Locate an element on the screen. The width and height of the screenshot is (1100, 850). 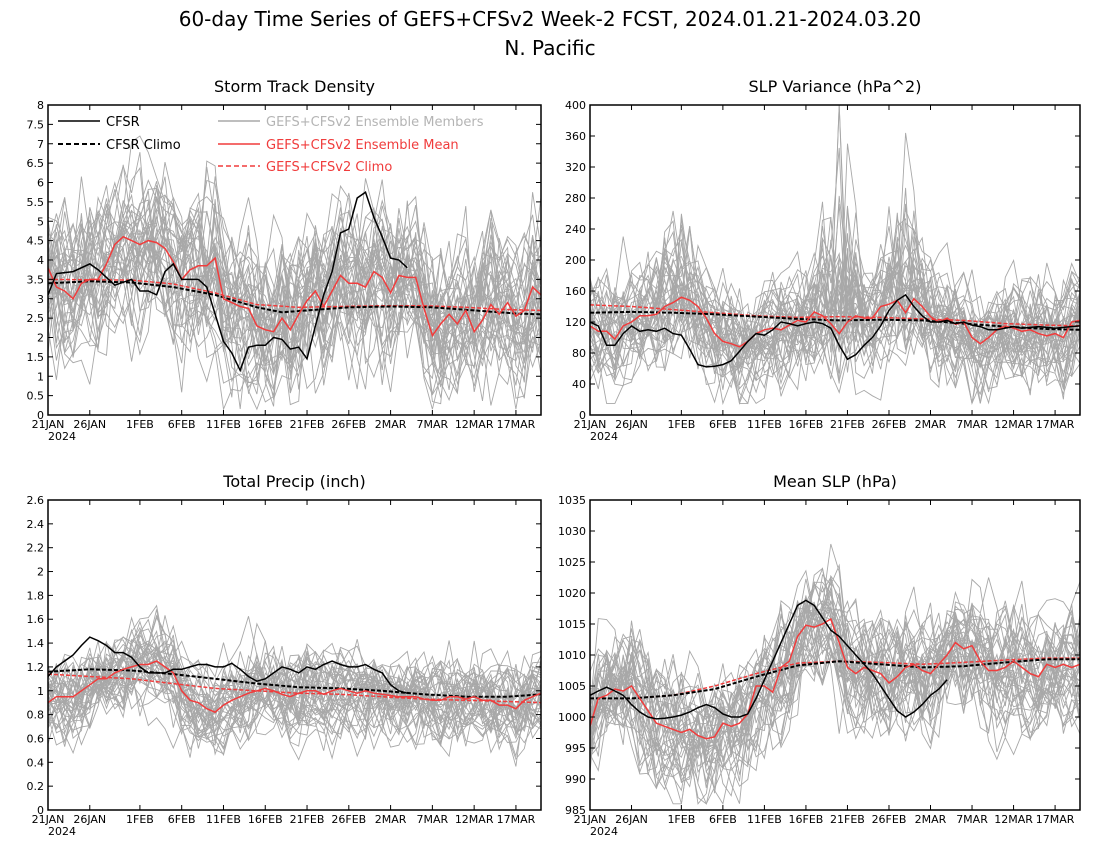
y-tick-label: 240 is located at coordinates (575, 229).